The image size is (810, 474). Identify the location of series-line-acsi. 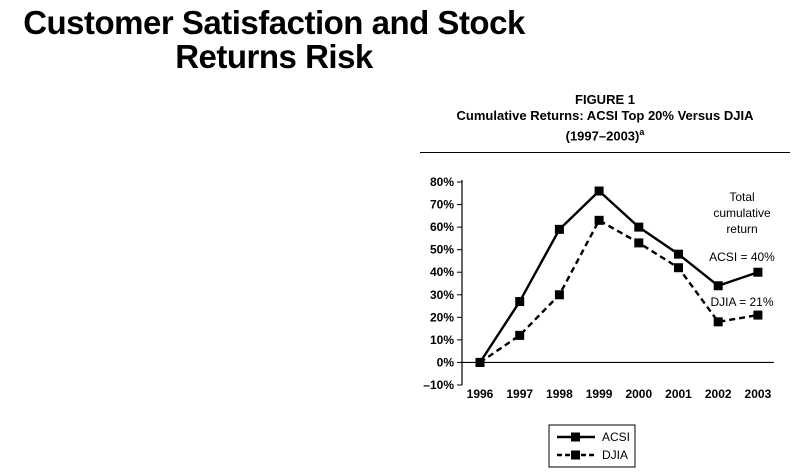
(618, 276).